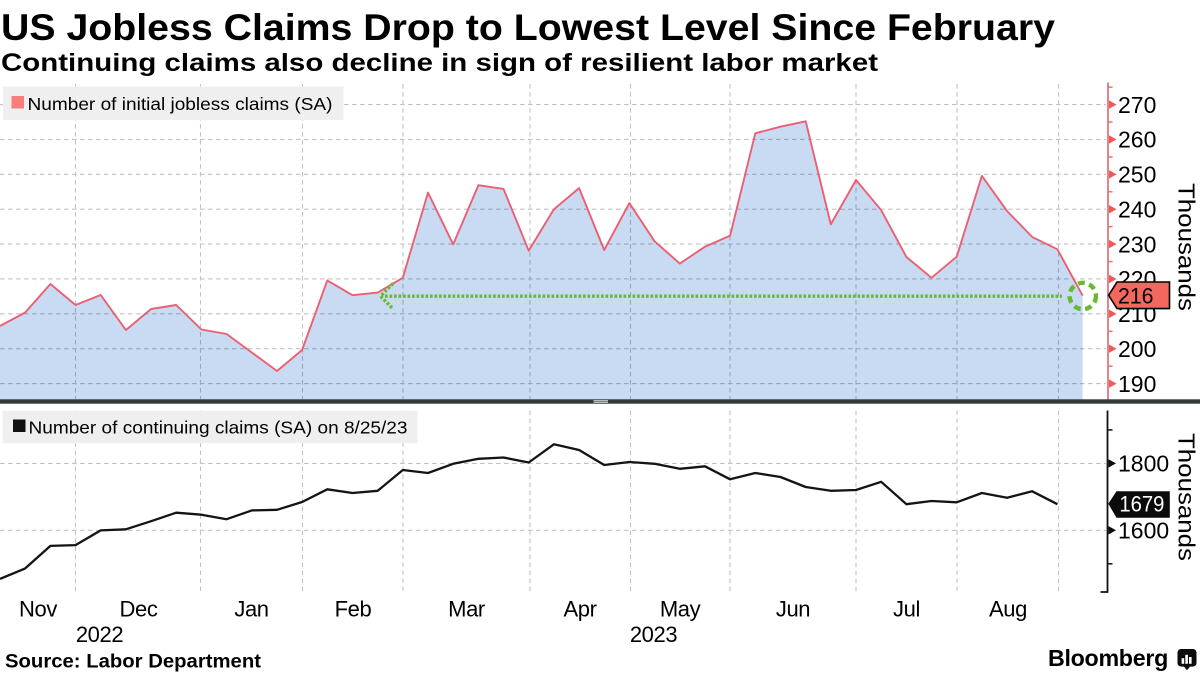  What do you see at coordinates (251, 609) in the screenshot?
I see `svg-text: Jan` at bounding box center [251, 609].